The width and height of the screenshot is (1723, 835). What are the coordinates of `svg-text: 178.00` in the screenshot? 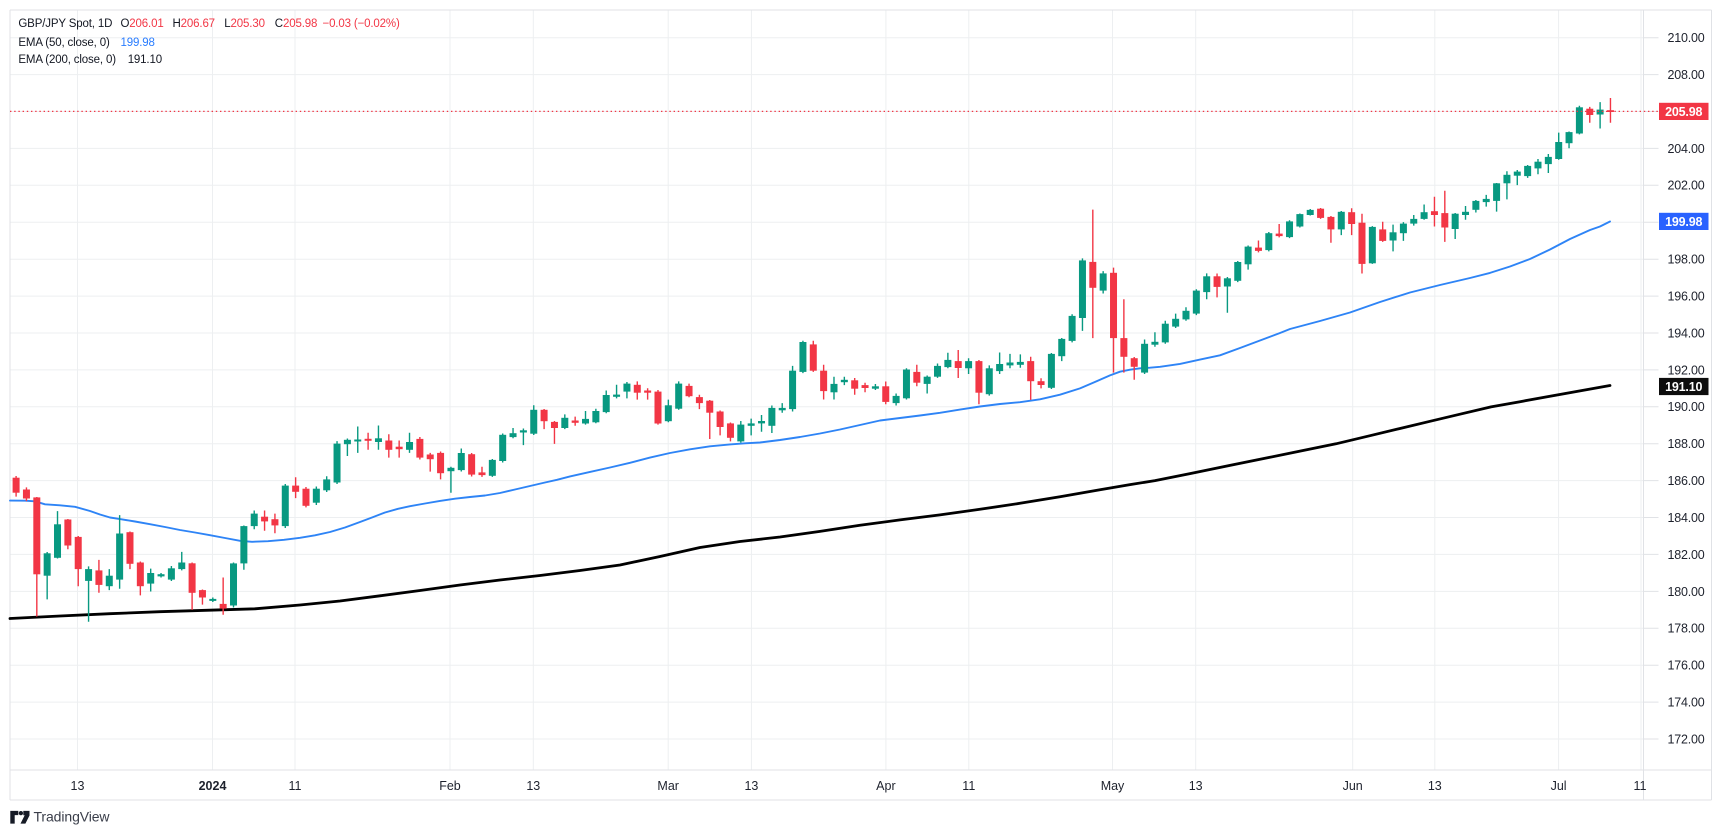 It's located at (1686, 629).